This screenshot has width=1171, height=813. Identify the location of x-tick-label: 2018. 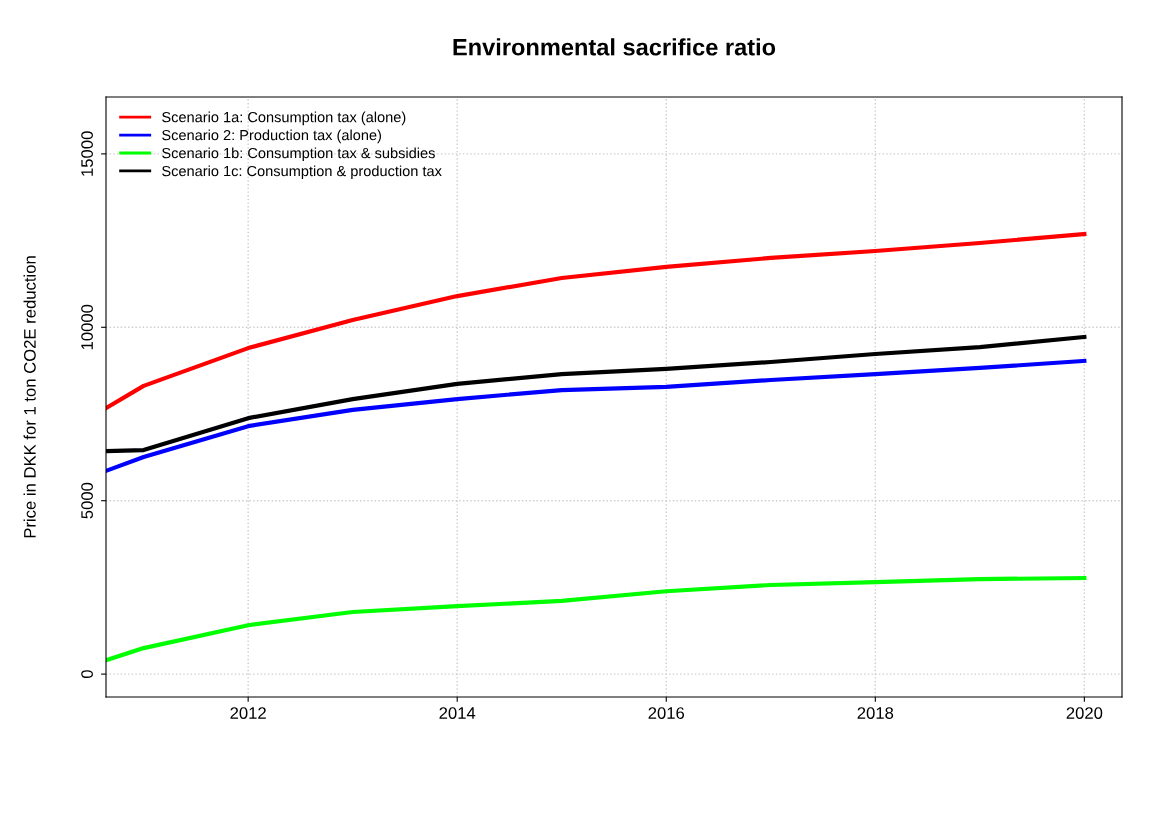
(875, 713).